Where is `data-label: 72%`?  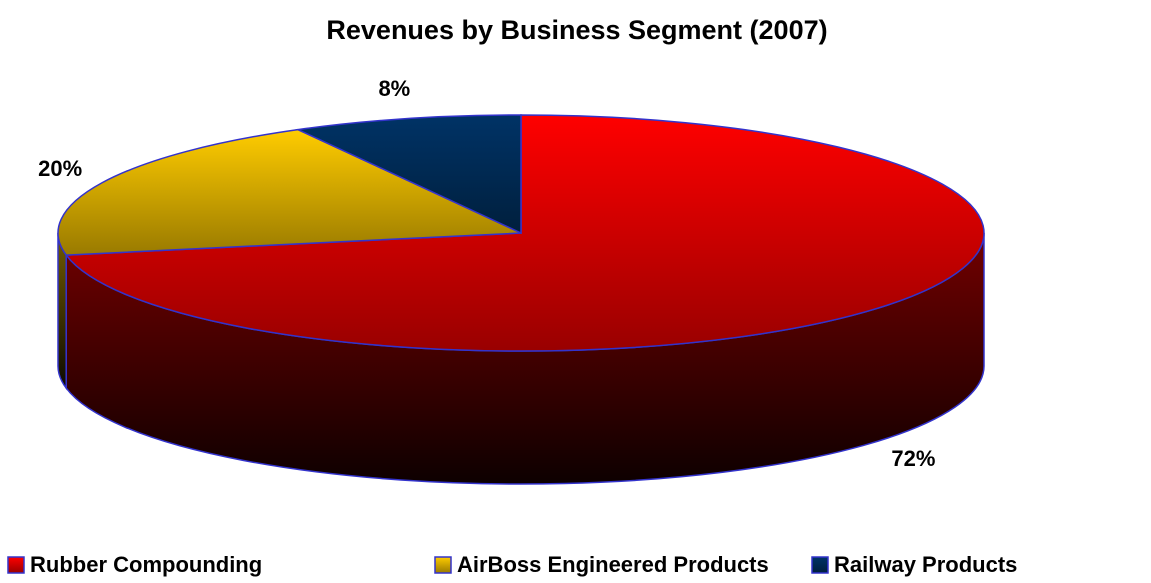 data-label: 72% is located at coordinates (913, 458).